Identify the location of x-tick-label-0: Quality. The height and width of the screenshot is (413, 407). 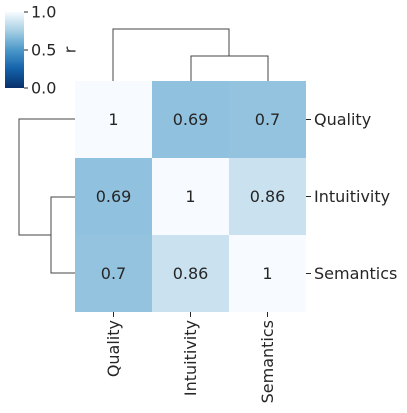
(113, 348).